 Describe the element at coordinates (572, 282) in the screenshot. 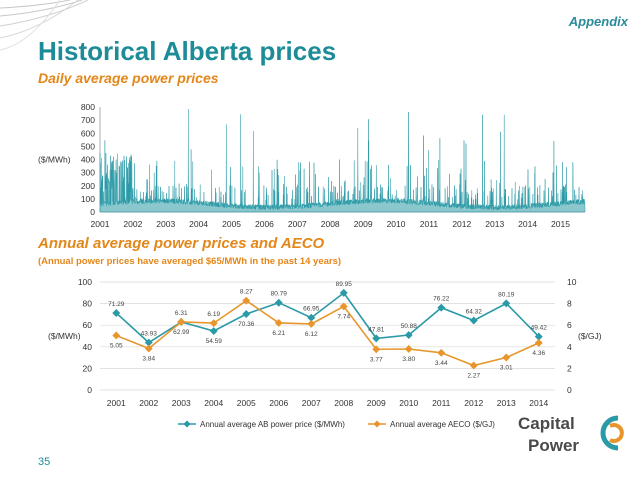

I see `y-right-tick-label: 10` at that location.